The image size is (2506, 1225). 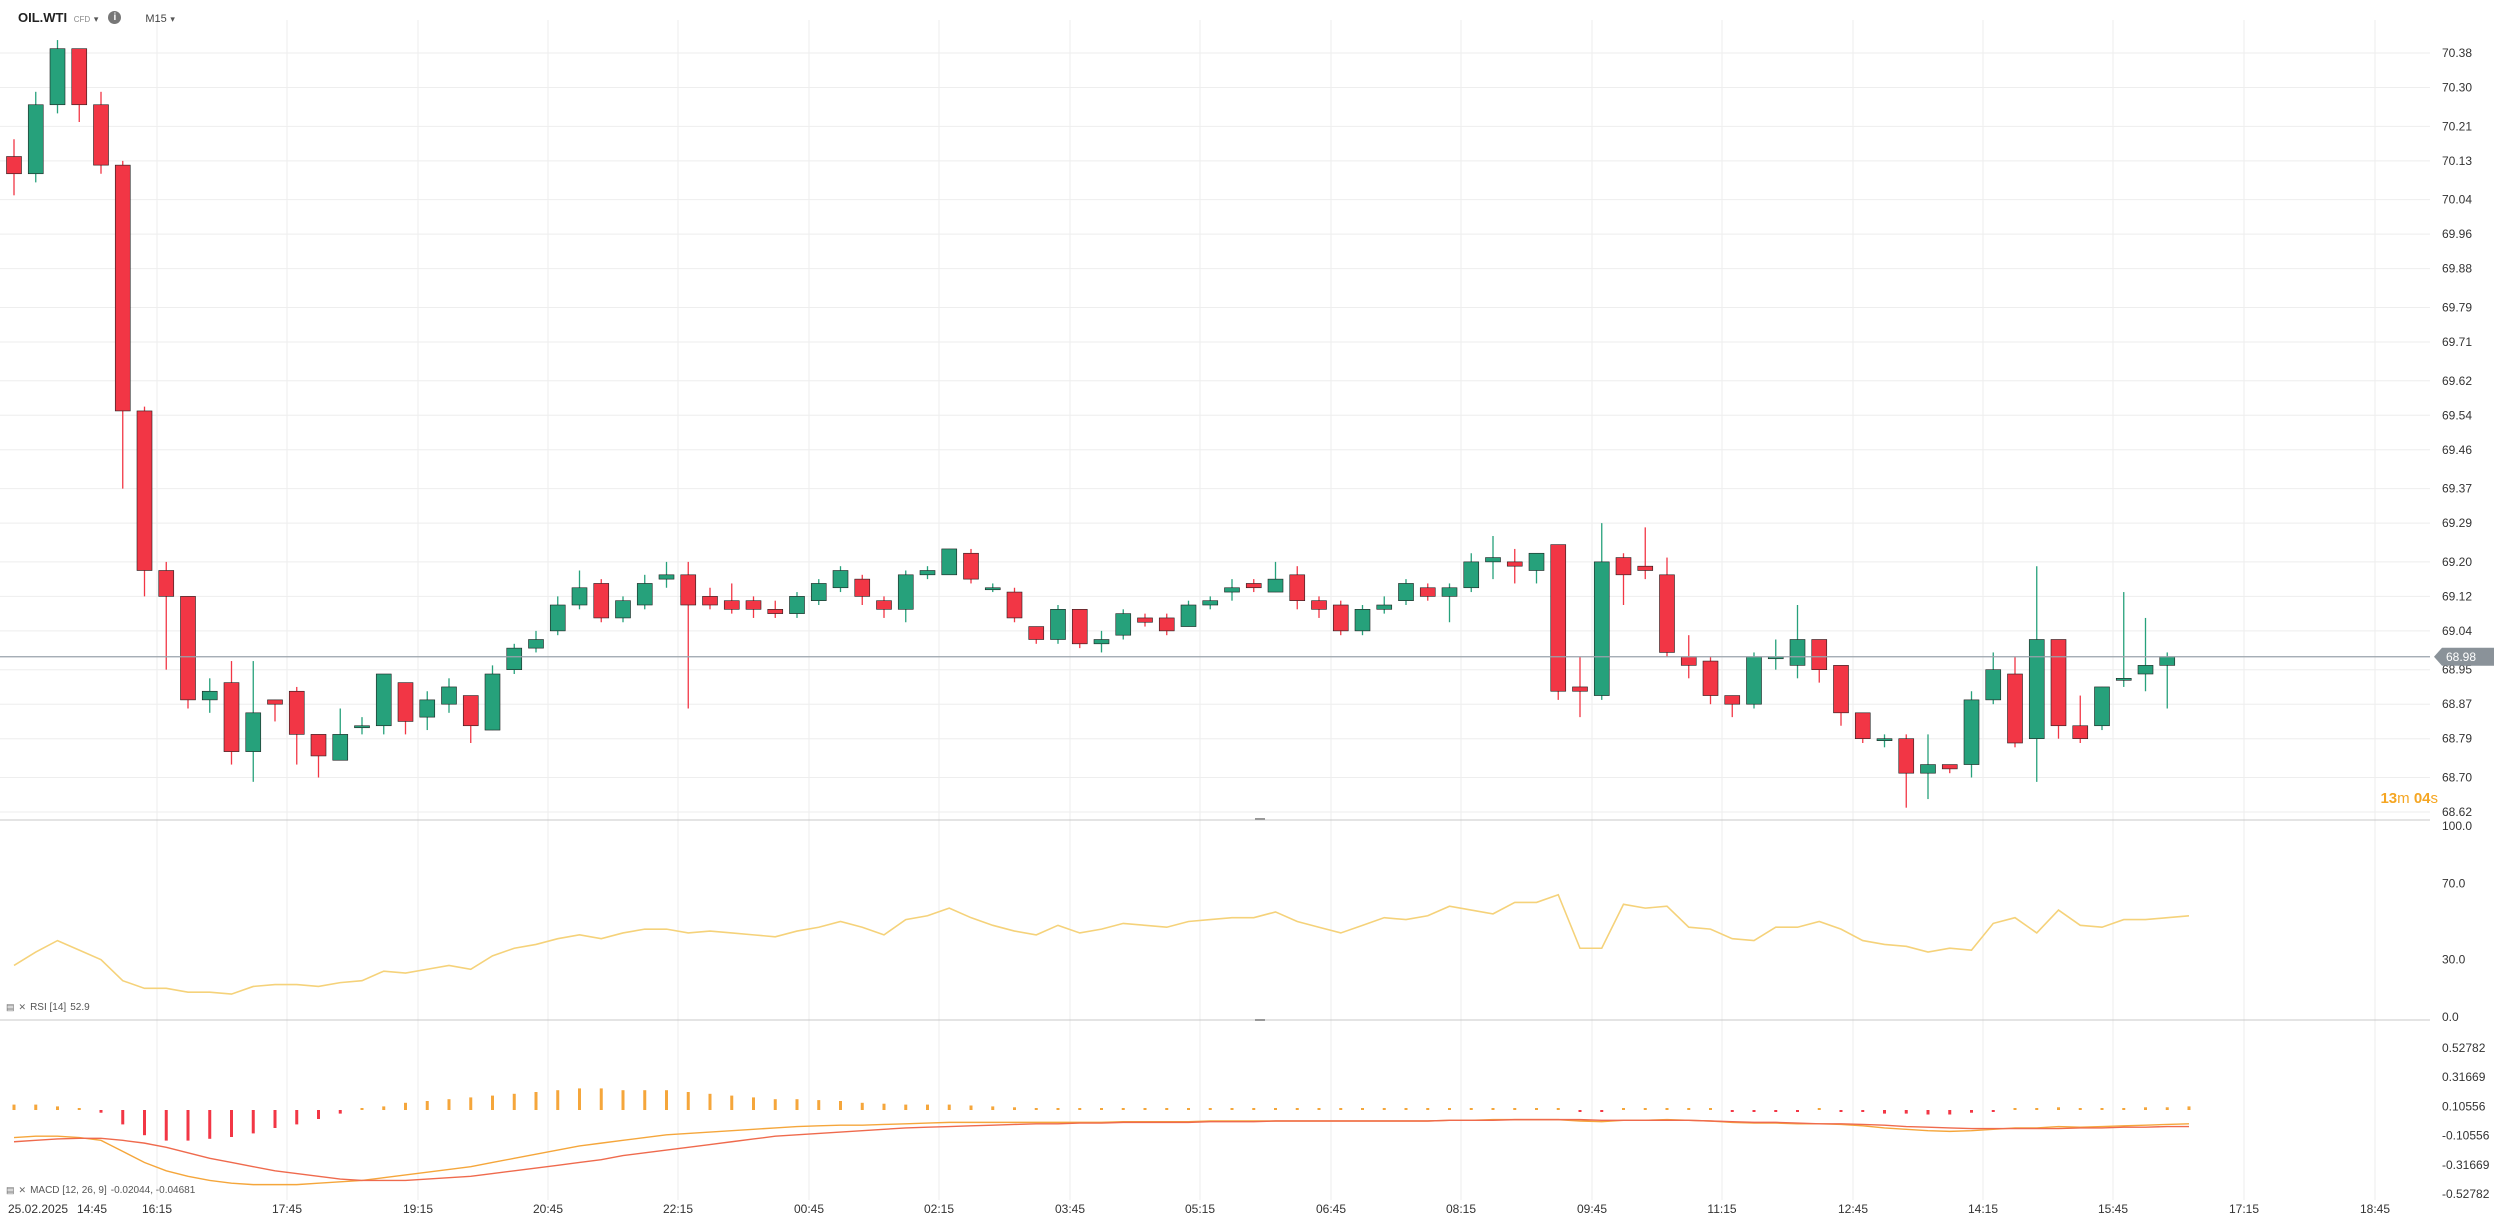 I want to click on time-axis-label: 08:15, so click(x=1461, y=1209).